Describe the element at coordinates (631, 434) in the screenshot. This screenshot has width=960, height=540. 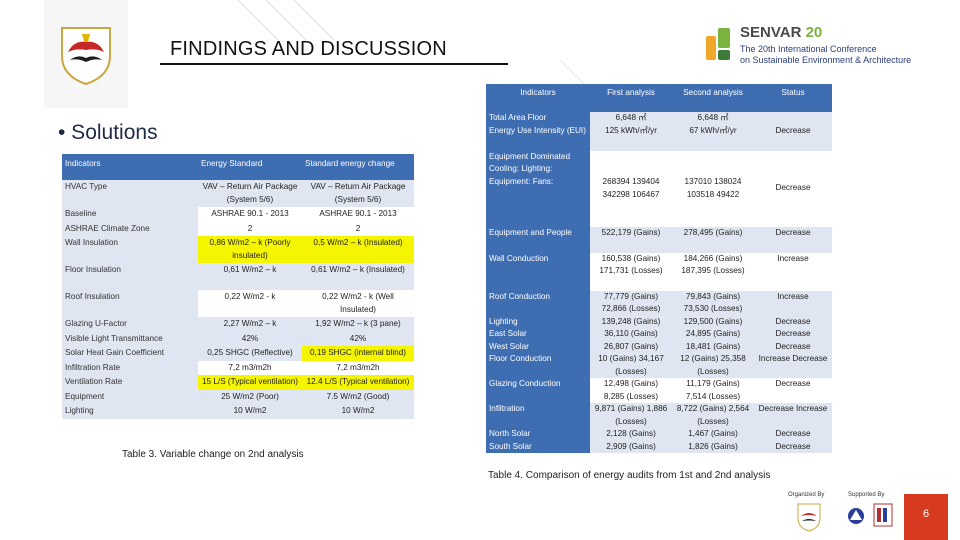
I see `first-cell: 2,128 (Gains)` at that location.